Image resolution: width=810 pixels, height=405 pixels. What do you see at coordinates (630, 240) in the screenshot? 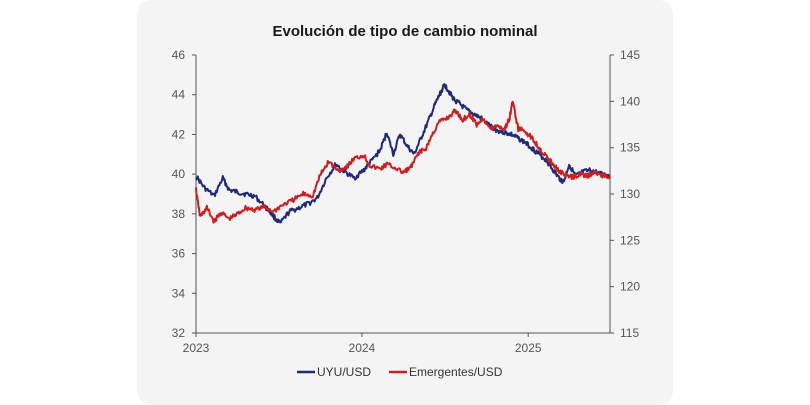
I see `right-tick-label: 125` at bounding box center [630, 240].